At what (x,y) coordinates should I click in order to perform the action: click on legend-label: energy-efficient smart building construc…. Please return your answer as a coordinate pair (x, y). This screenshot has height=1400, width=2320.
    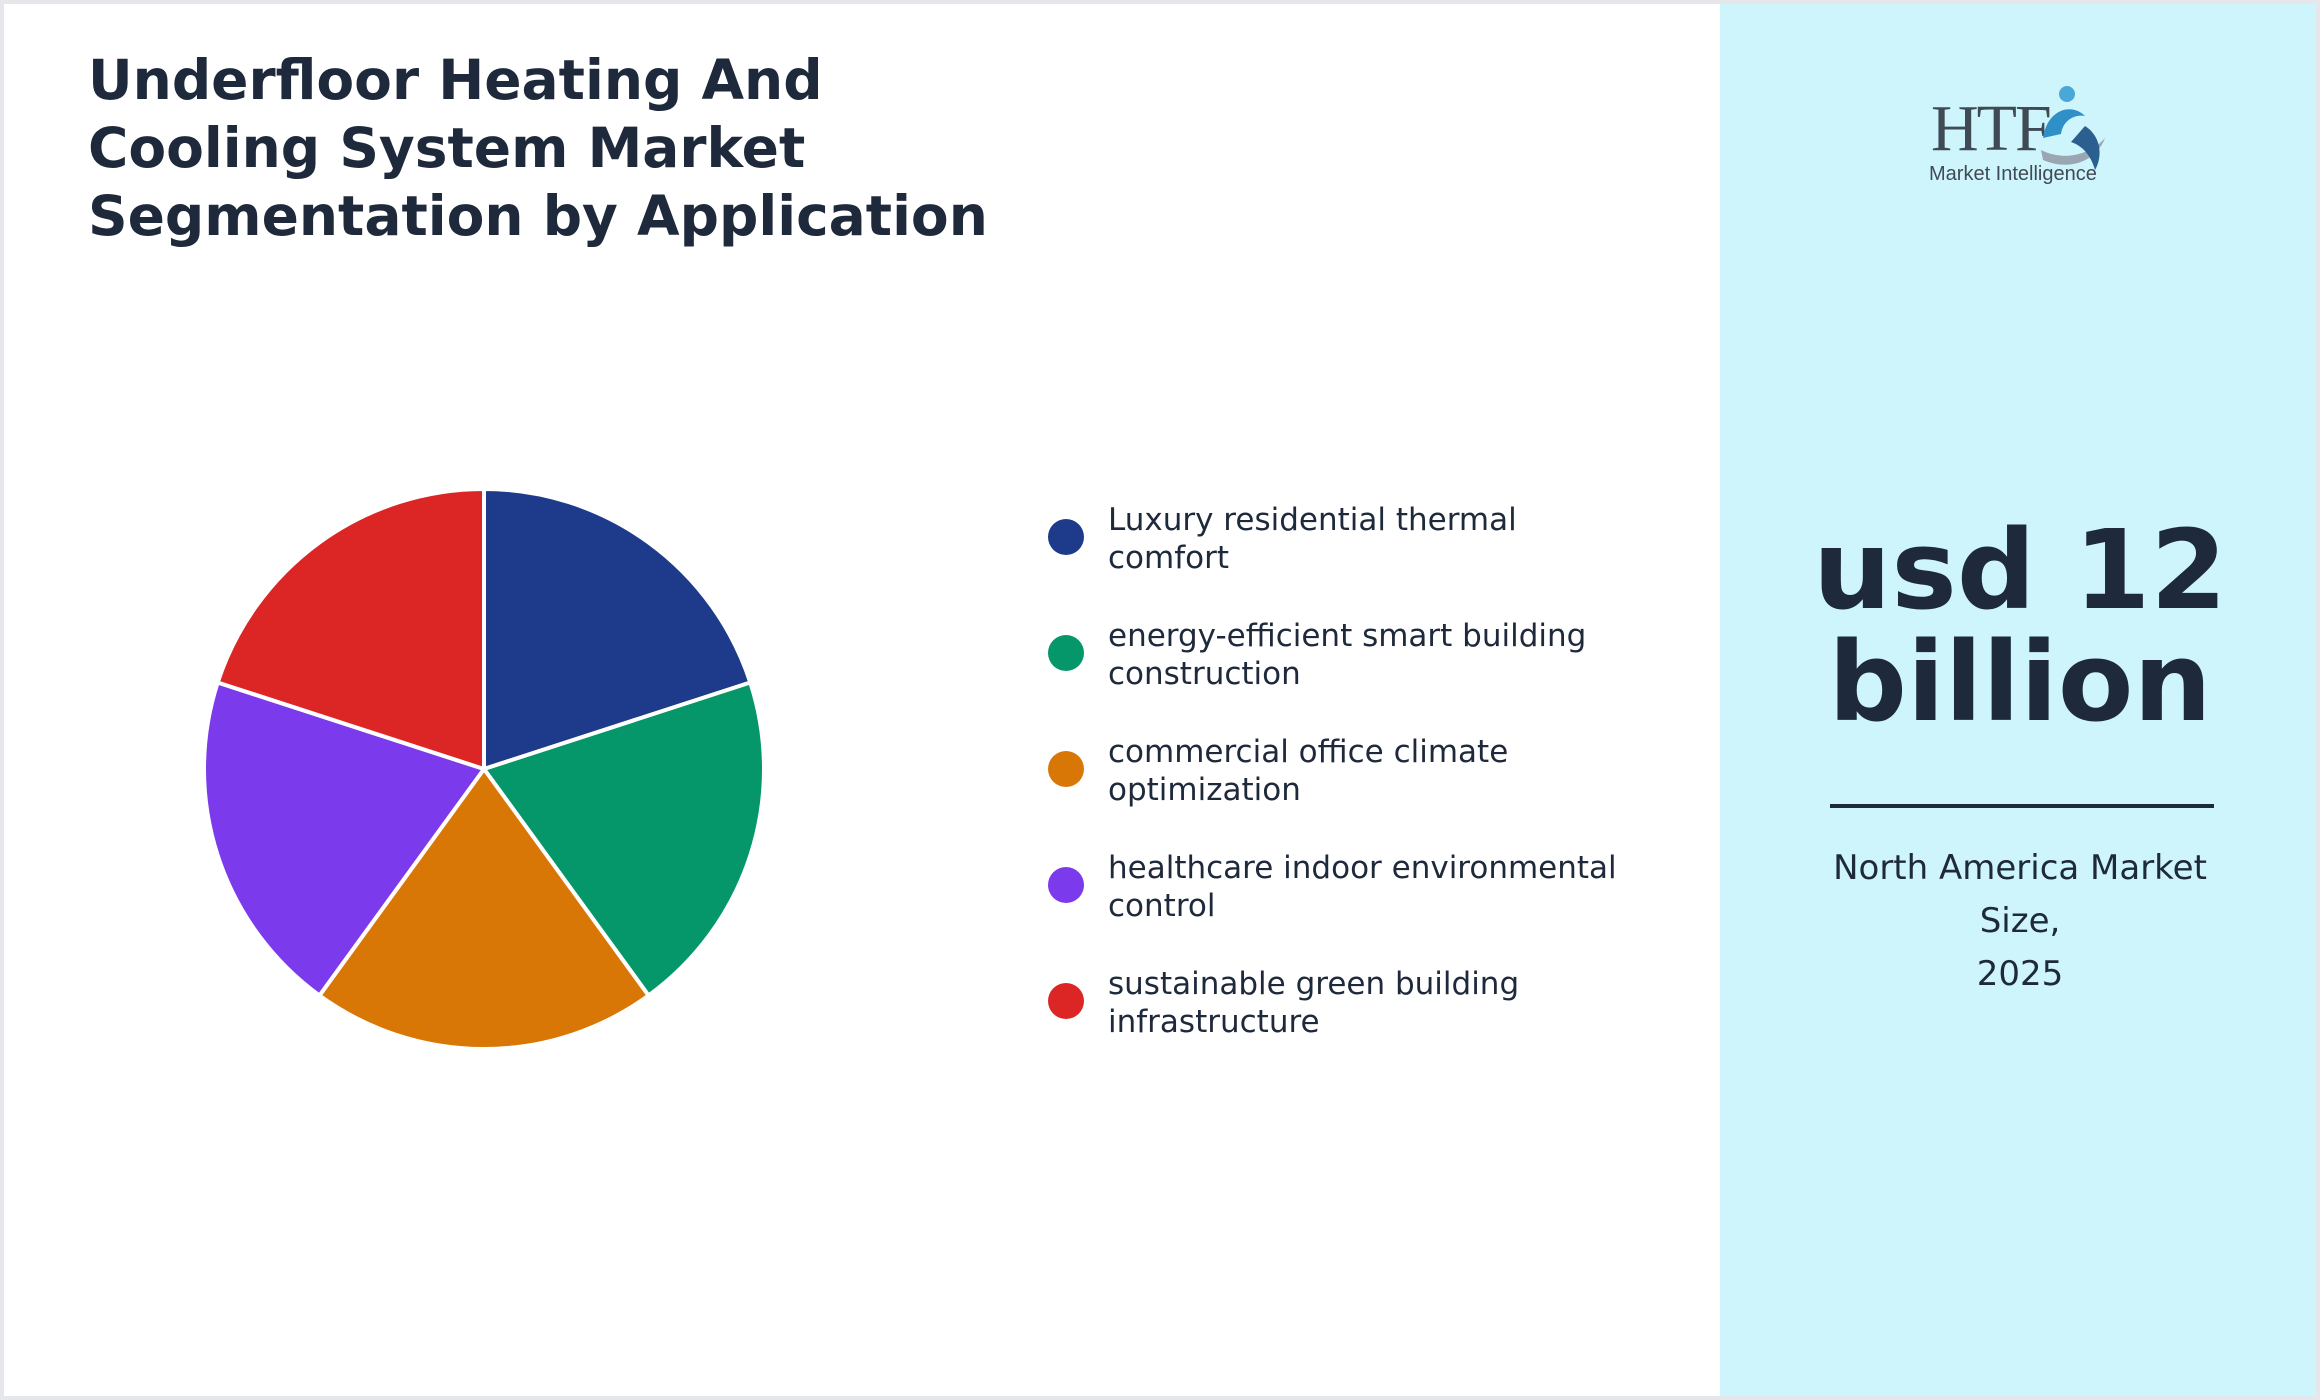
    Looking at the image, I should click on (1408, 655).